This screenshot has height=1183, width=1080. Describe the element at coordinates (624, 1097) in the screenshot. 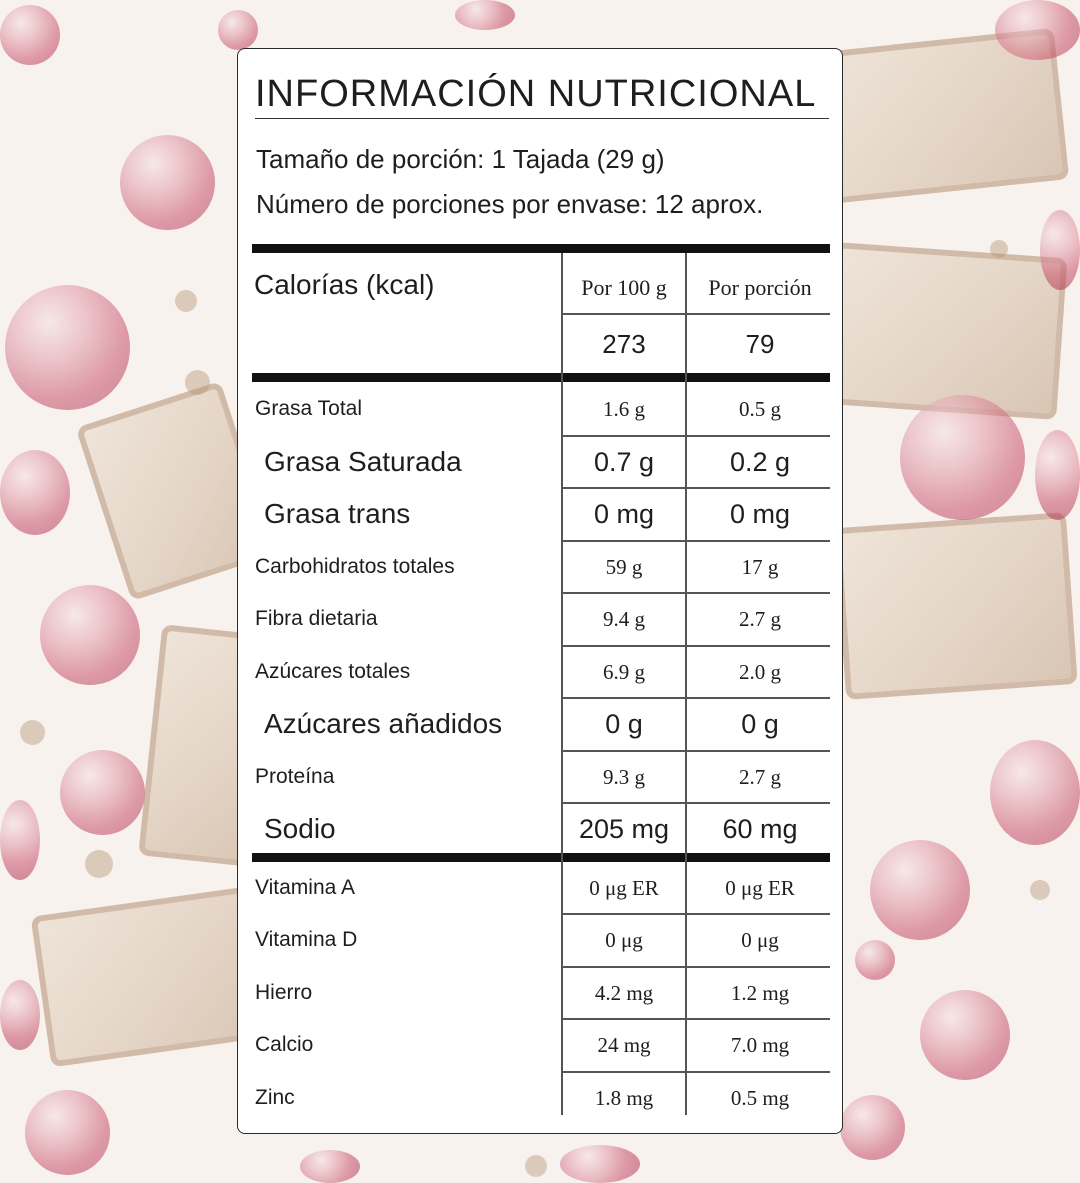

I see `nutrient-value-per-100g: 1.8 mg` at that location.